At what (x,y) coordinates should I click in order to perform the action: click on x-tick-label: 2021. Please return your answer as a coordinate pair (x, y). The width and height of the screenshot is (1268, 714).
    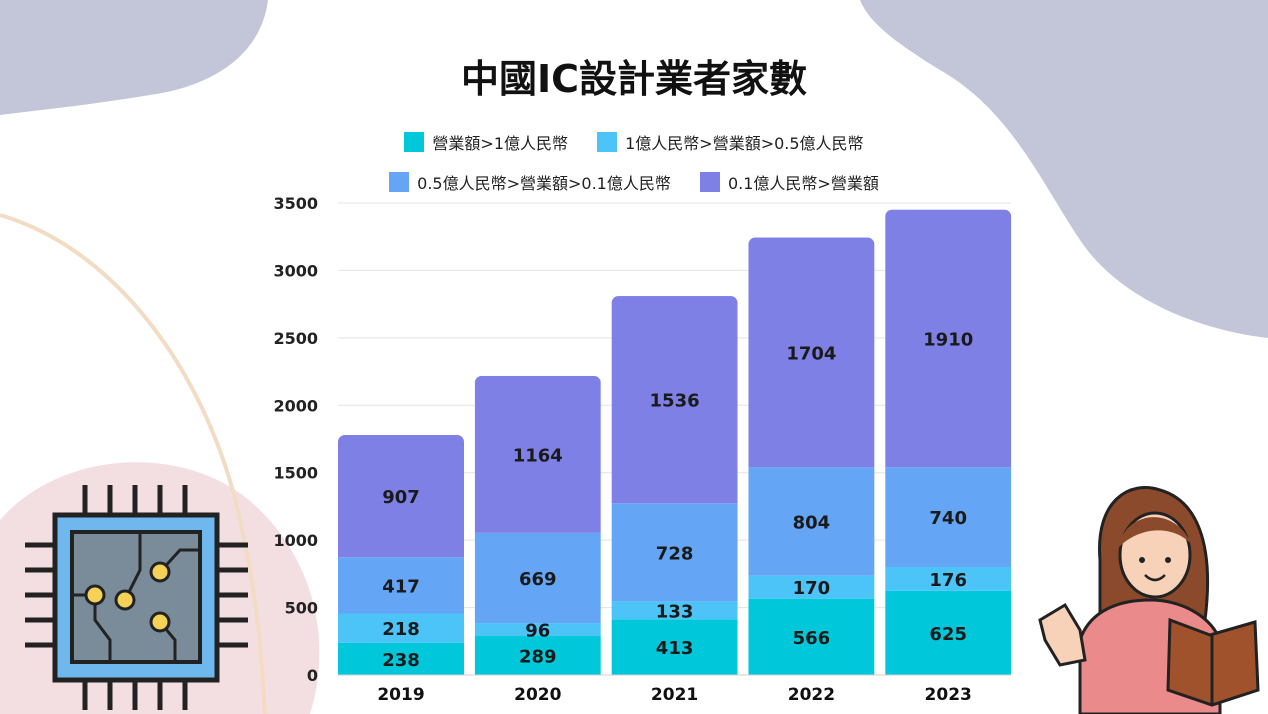
    Looking at the image, I should click on (674, 695).